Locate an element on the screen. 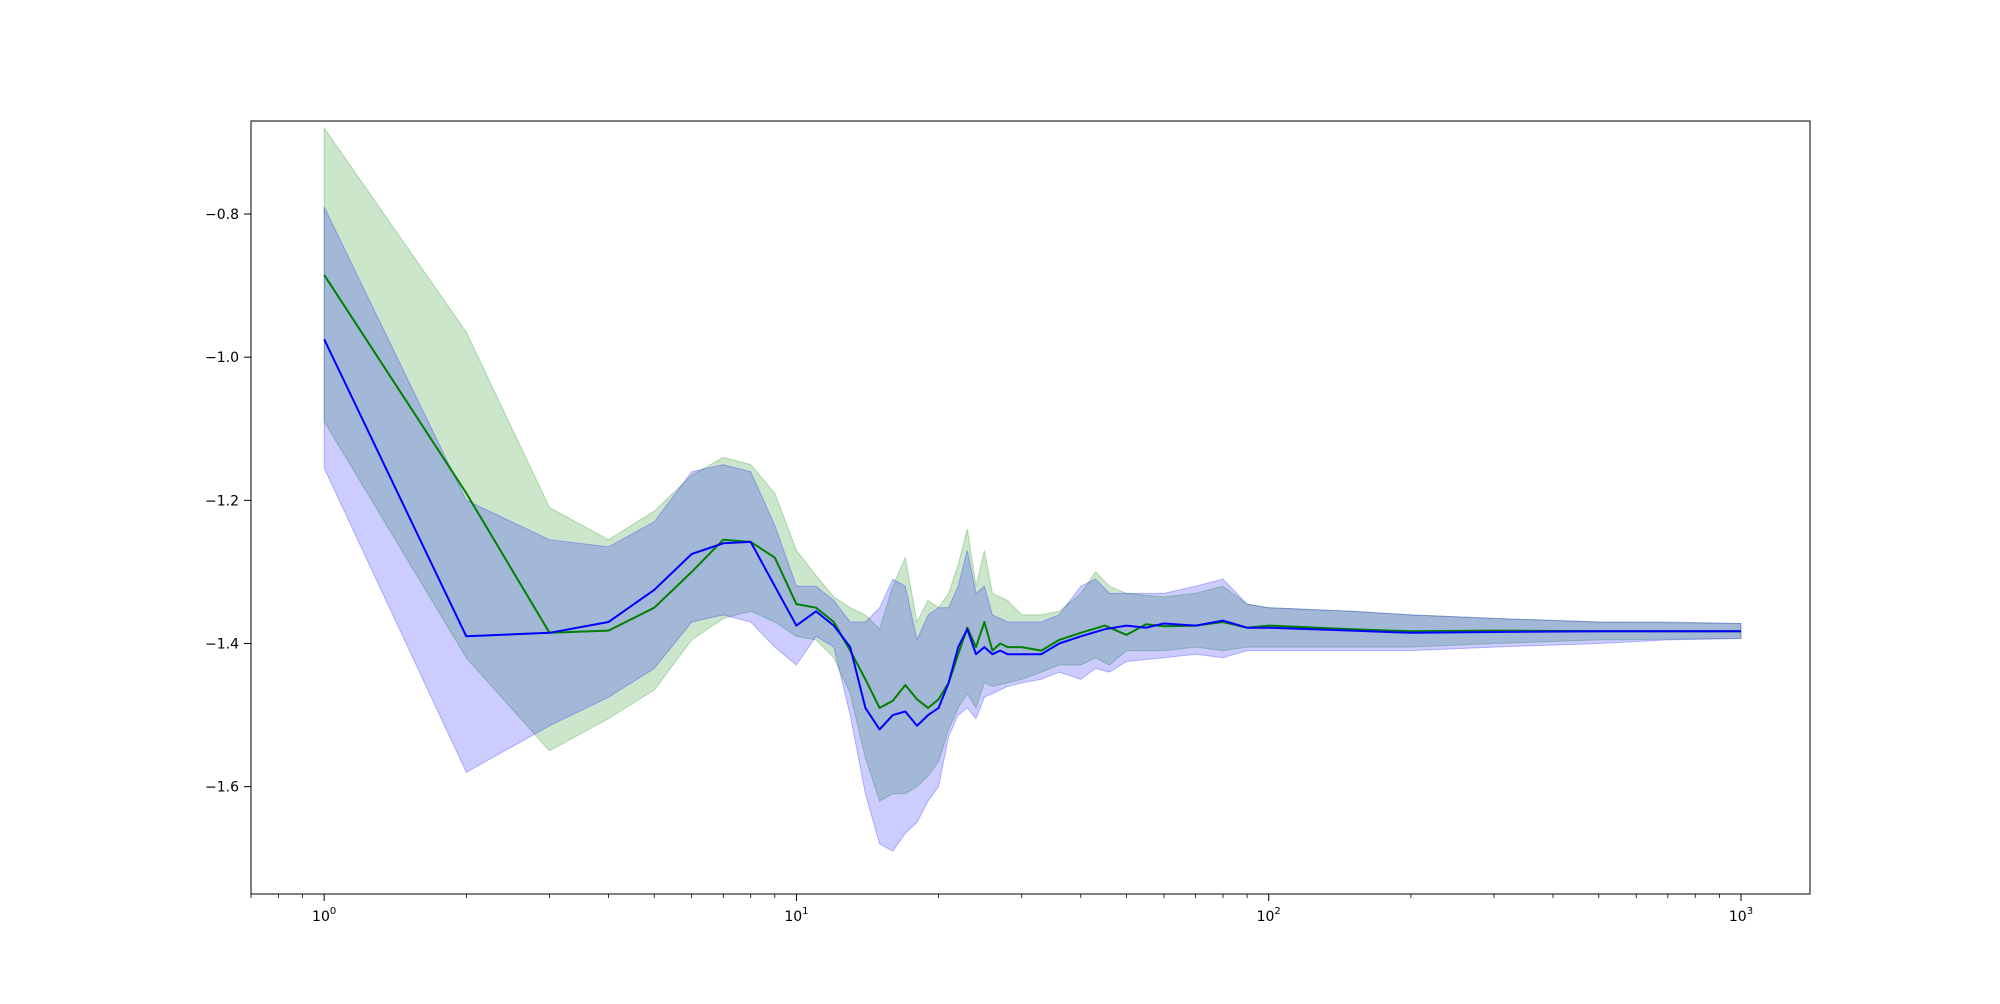  x-axis: 10⁰ 10¹ 10² 10³ is located at coordinates (1001, 909).